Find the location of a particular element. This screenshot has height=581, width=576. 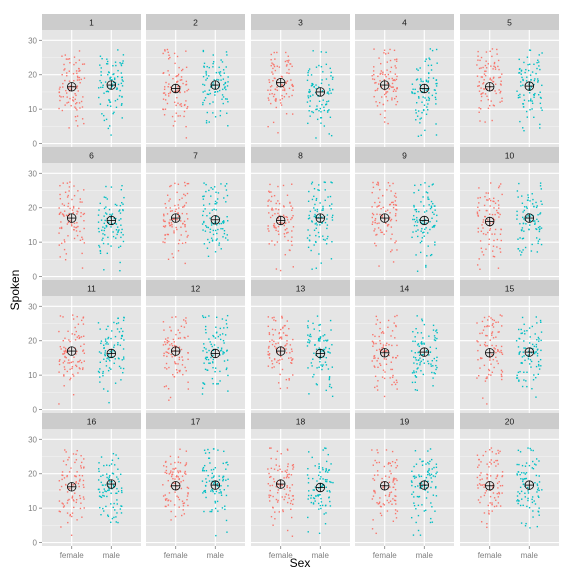

facet-panel-19: 19 is located at coordinates (404, 479).